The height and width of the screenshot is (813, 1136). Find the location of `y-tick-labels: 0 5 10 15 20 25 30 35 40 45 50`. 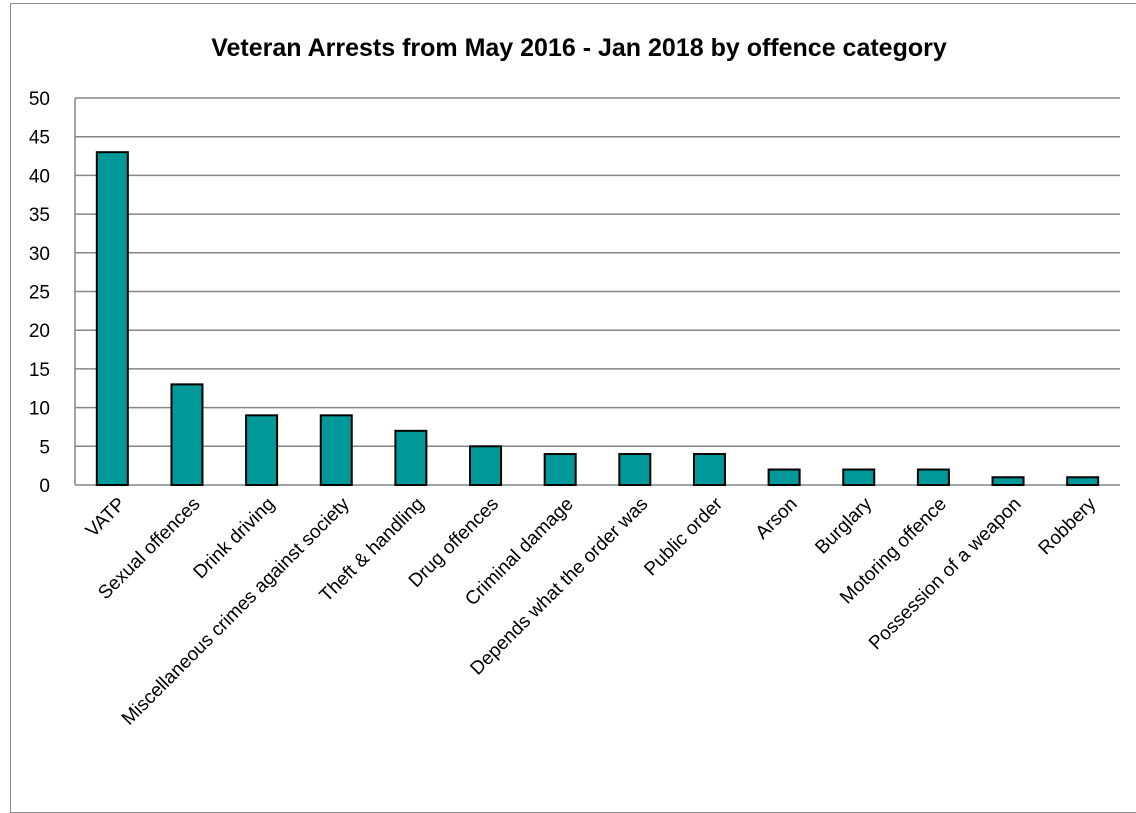

y-tick-labels: 0 5 10 15 20 25 30 35 40 45 50 is located at coordinates (39, 293).